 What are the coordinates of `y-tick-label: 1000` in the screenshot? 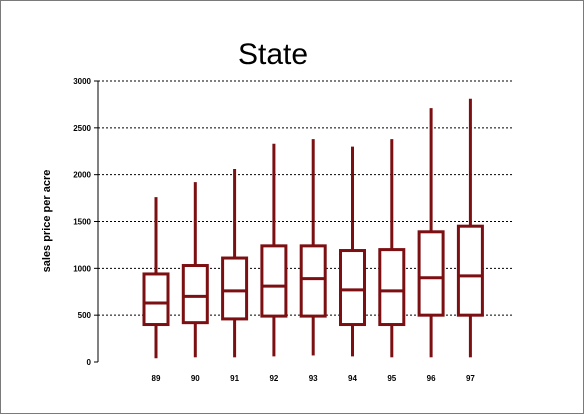 It's located at (82, 268).